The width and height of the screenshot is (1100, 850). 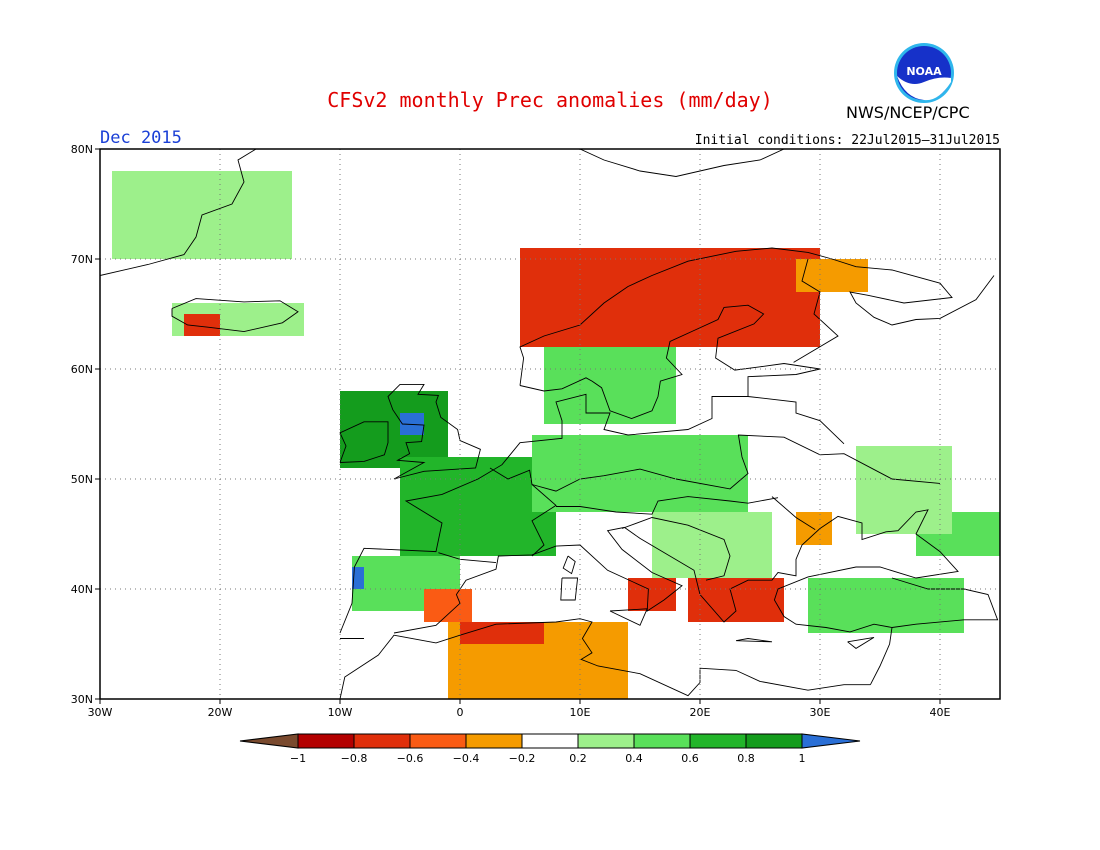 What do you see at coordinates (634, 758) in the screenshot?
I see `colorbar-label: 0.4` at bounding box center [634, 758].